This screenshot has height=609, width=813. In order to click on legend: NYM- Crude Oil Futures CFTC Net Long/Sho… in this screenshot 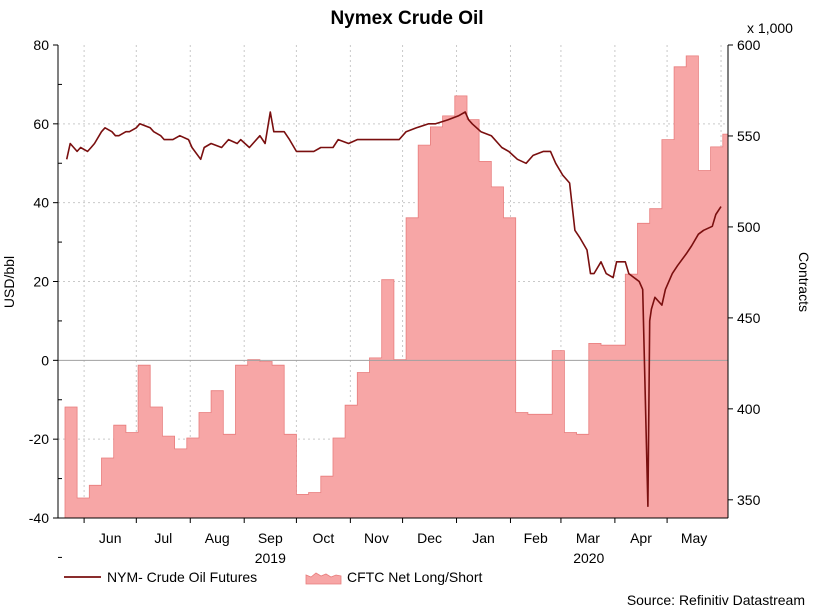, I will do `click(273, 577)`.